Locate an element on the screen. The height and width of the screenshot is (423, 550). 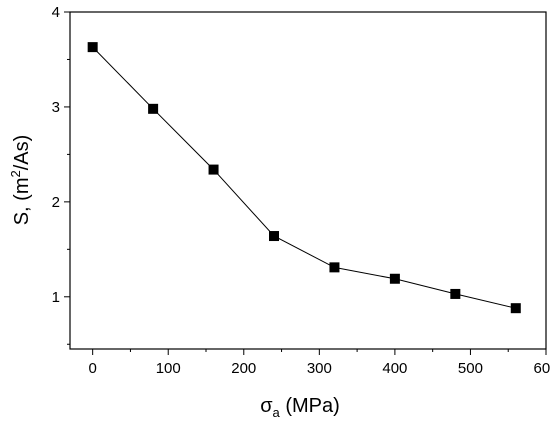
y-tick-labels: 1 2 3 4 is located at coordinates (56, 155).